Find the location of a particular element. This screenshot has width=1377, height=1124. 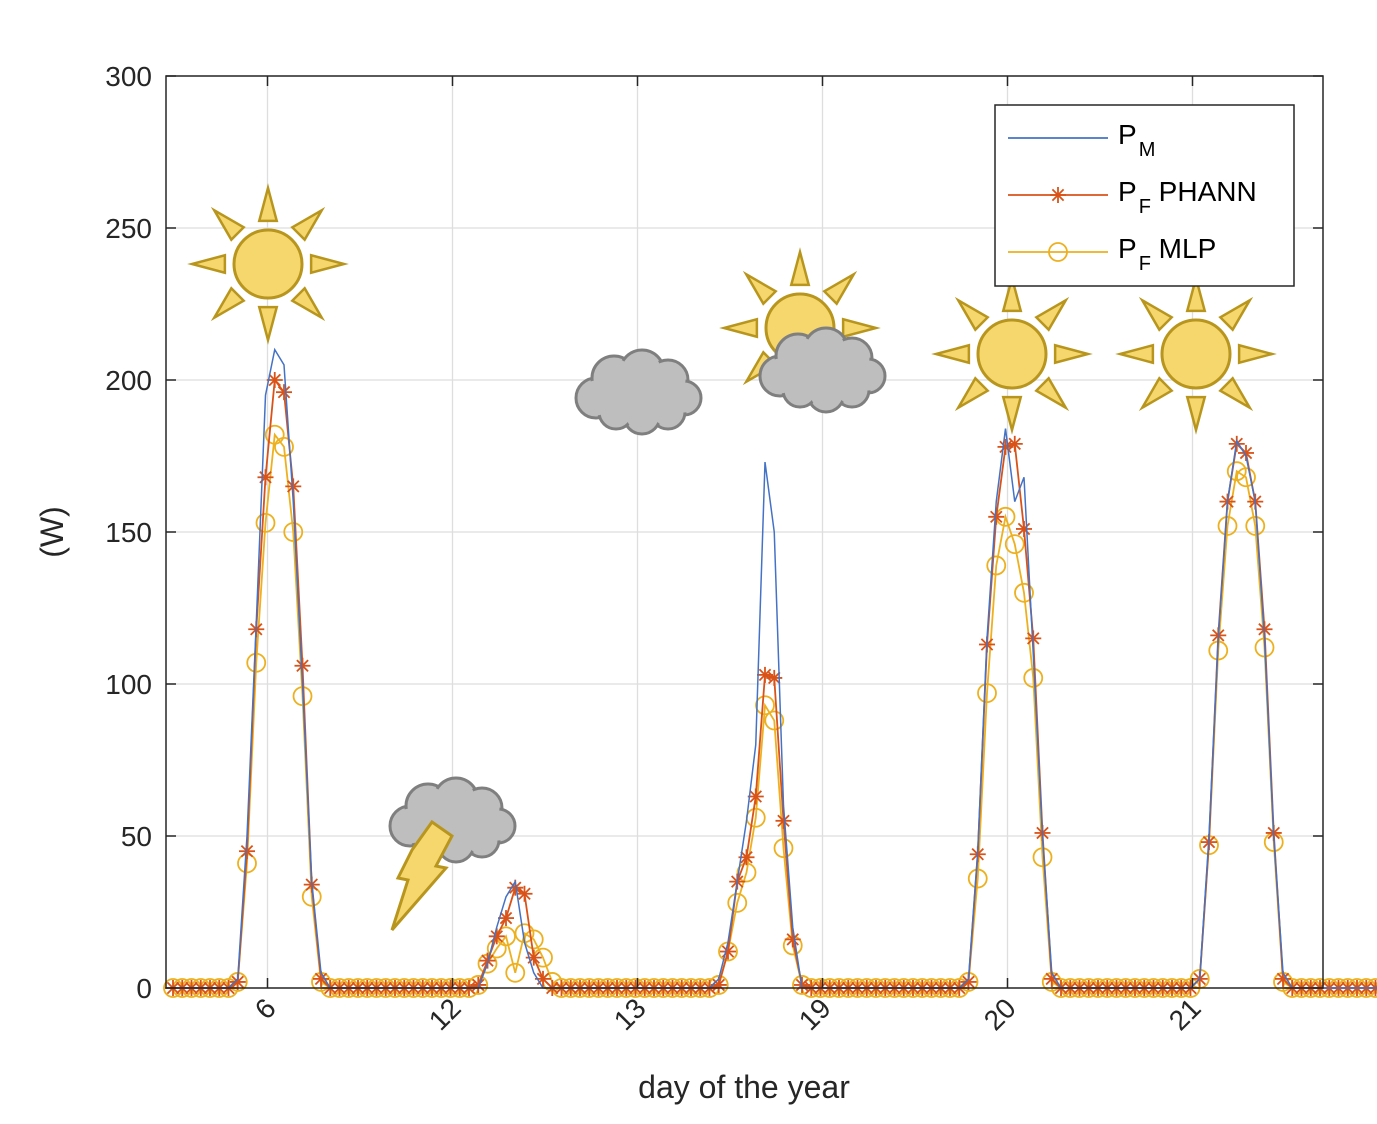

y-axis-label: (W) is located at coordinates (52, 532).